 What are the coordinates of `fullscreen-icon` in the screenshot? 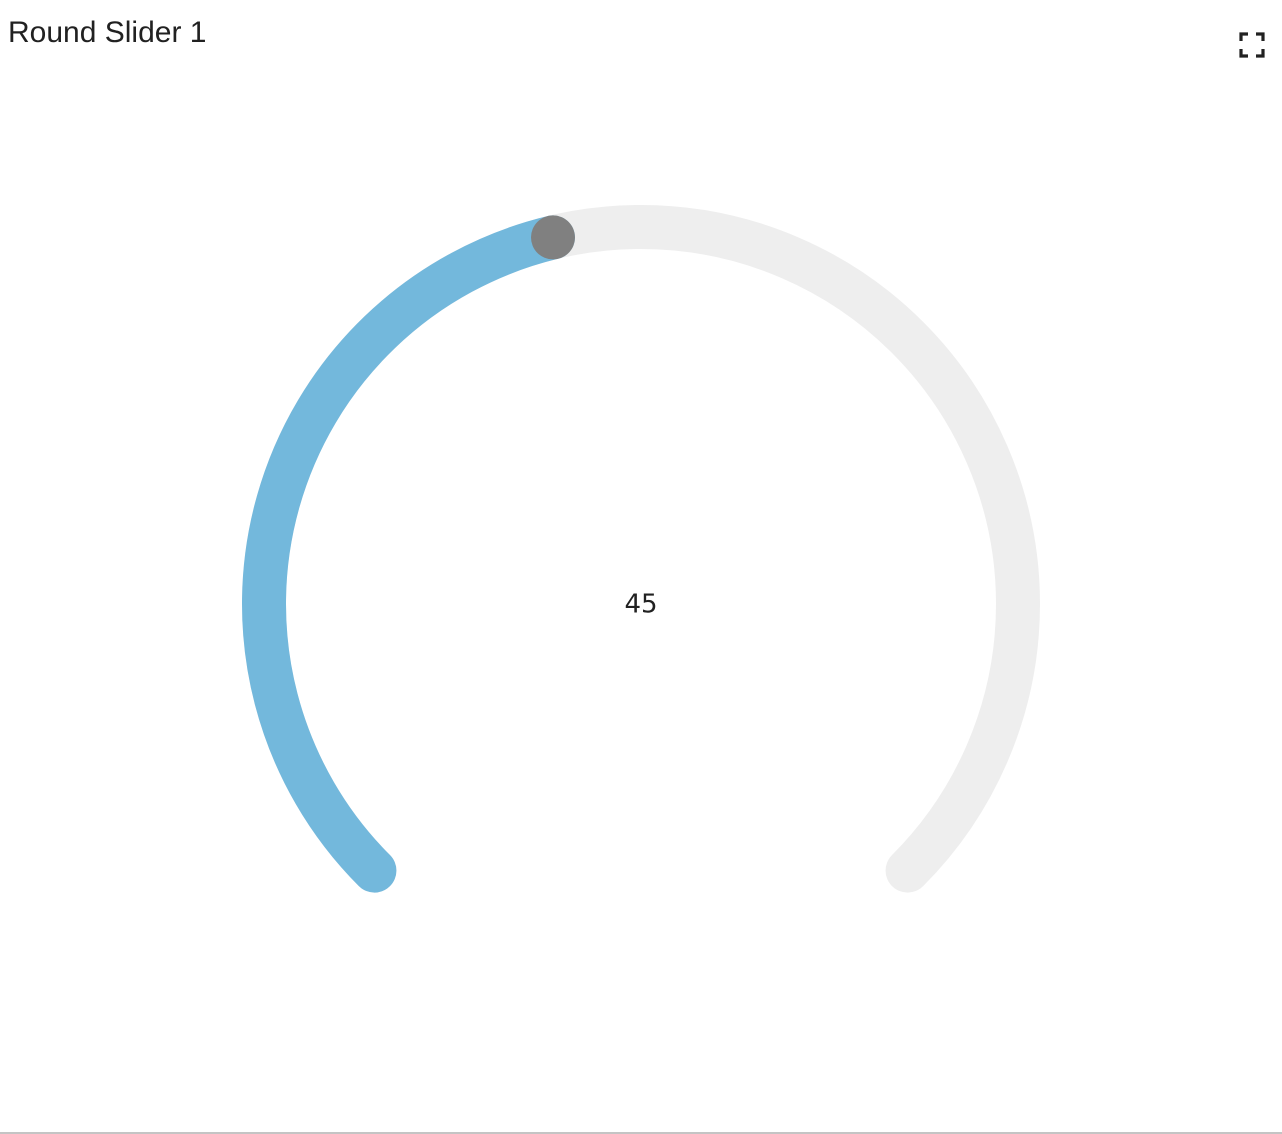 It's located at (1252, 45).